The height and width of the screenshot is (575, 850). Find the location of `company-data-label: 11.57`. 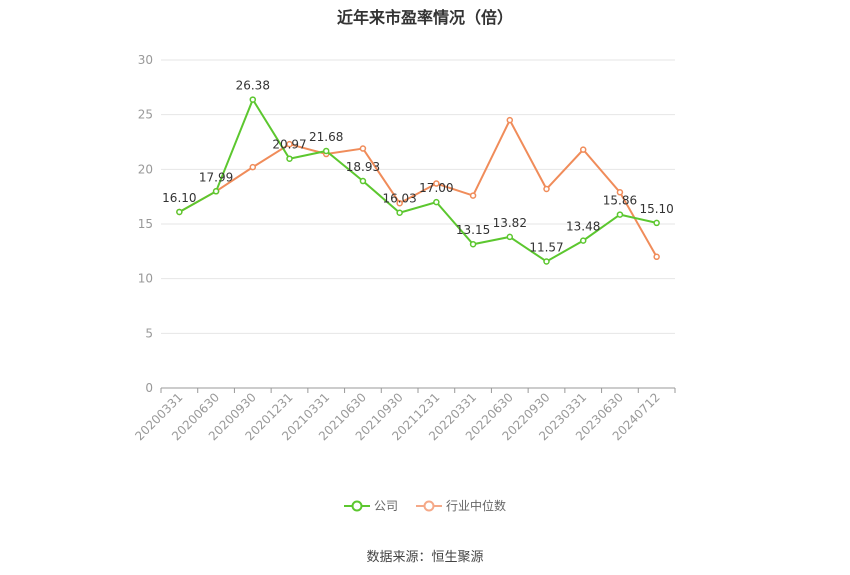

company-data-label: 11.57 is located at coordinates (546, 248).